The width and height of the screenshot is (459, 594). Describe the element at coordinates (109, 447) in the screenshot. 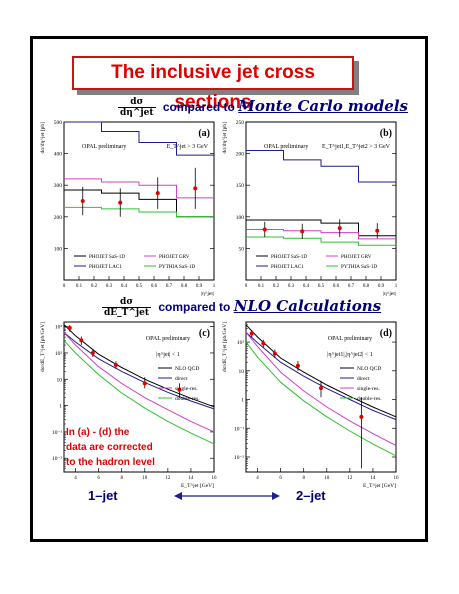

I see `note-line: data are corrected` at that location.